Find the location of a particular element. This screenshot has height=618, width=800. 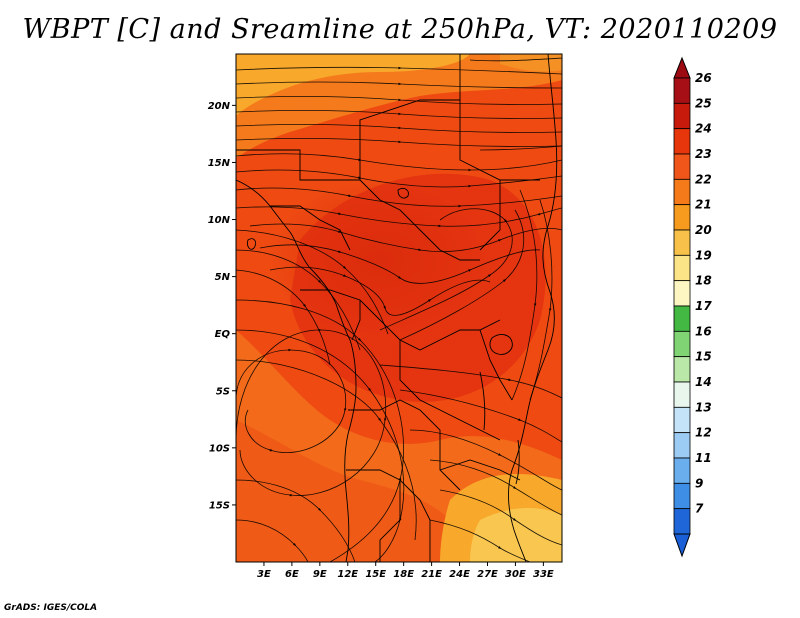

colorbar-label: 16 is located at coordinates (703, 331).